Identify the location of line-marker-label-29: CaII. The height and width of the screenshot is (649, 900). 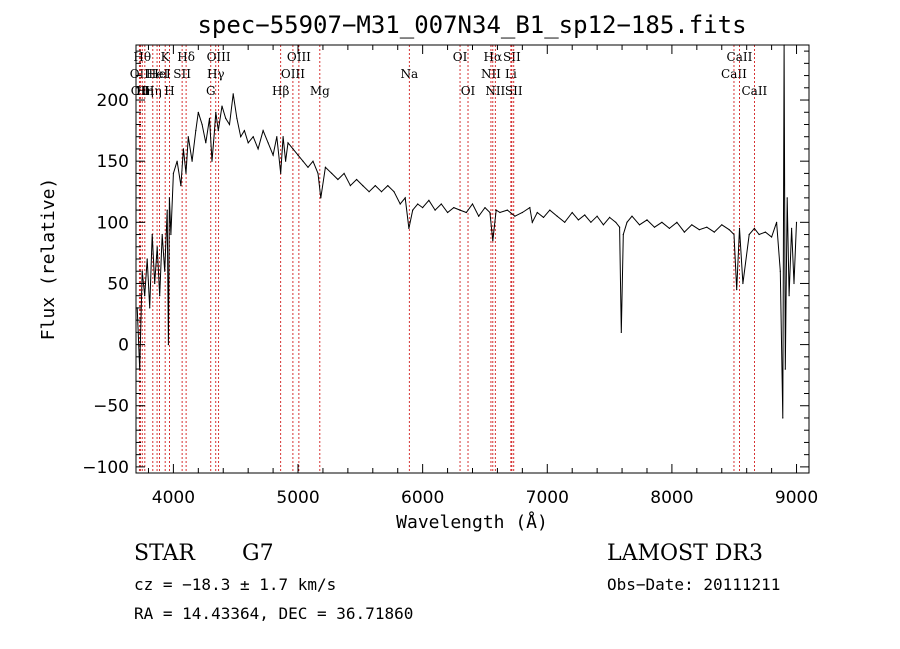
(754, 91).